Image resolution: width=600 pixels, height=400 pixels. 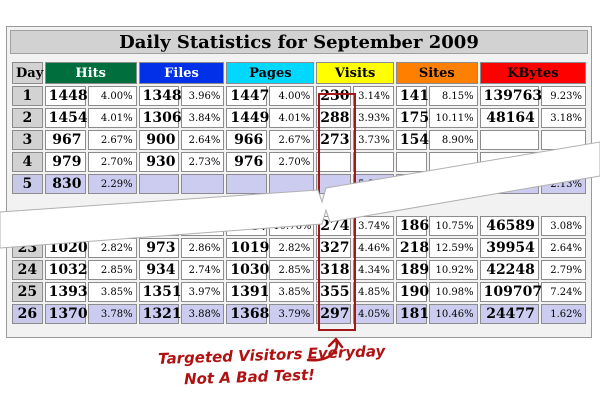 What do you see at coordinates (247, 162) in the screenshot?
I see `pages-cell: 976` at bounding box center [247, 162].